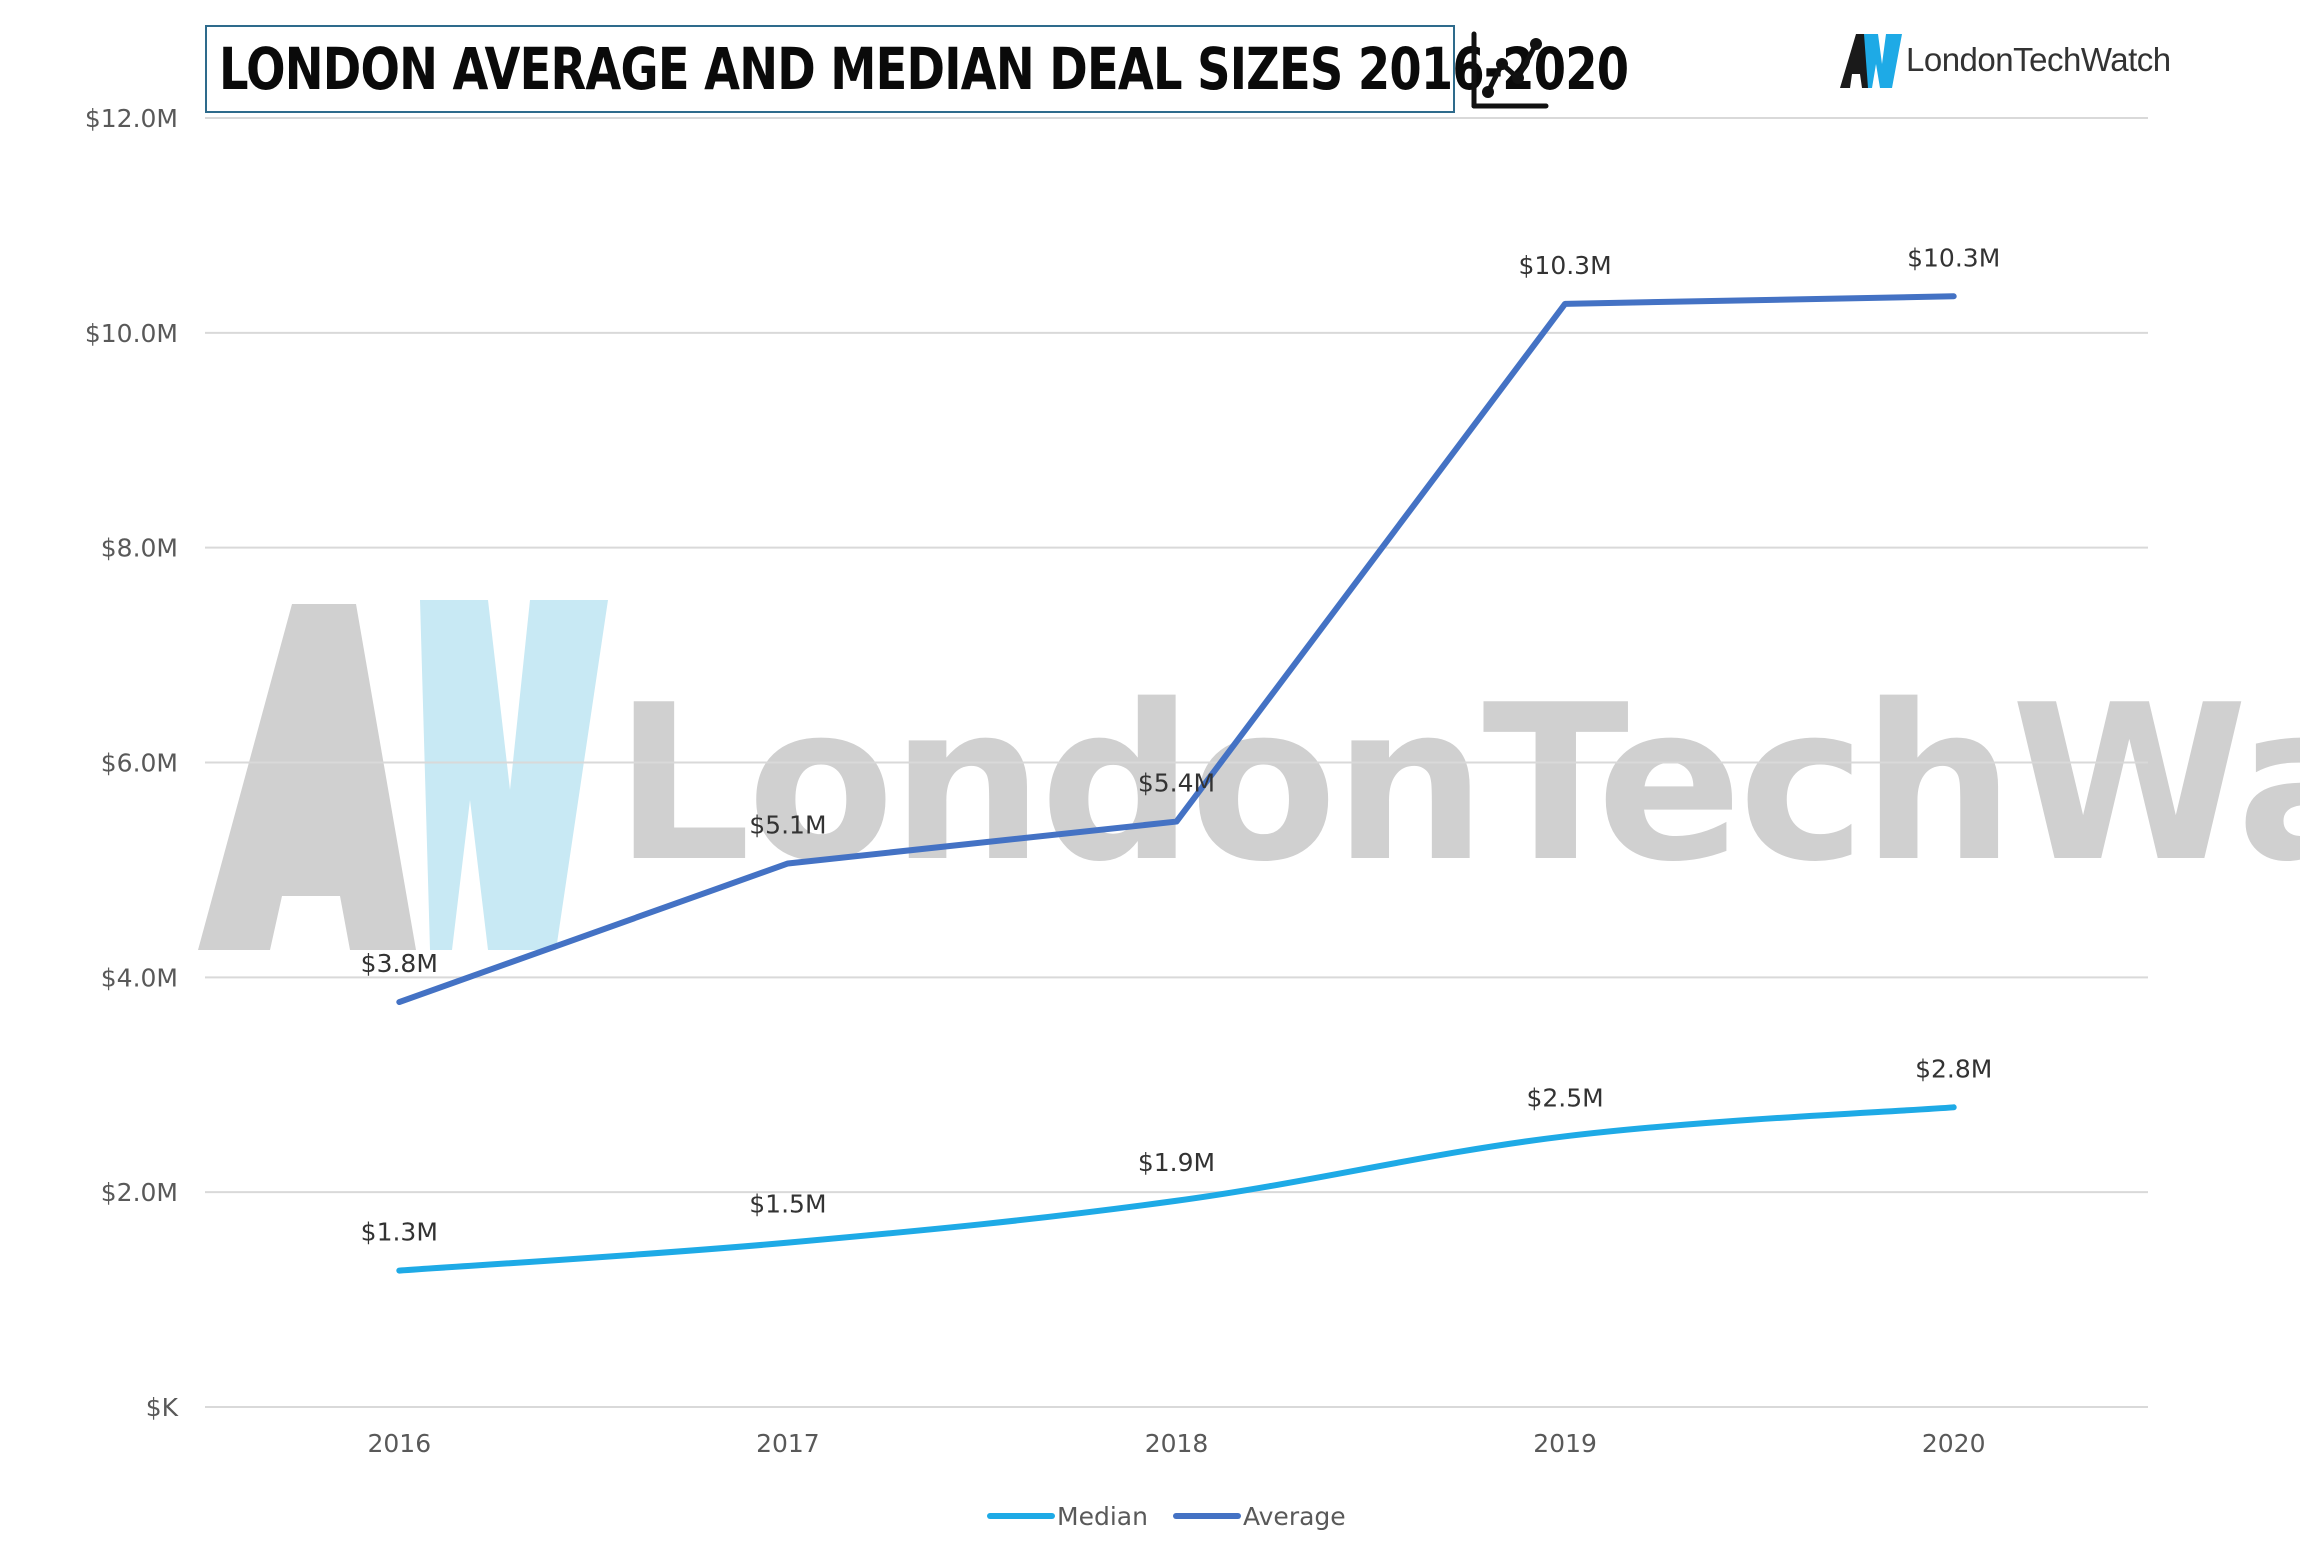 The image size is (2300, 1550). I want to click on legend-item-average: Average, so click(1259, 1516).